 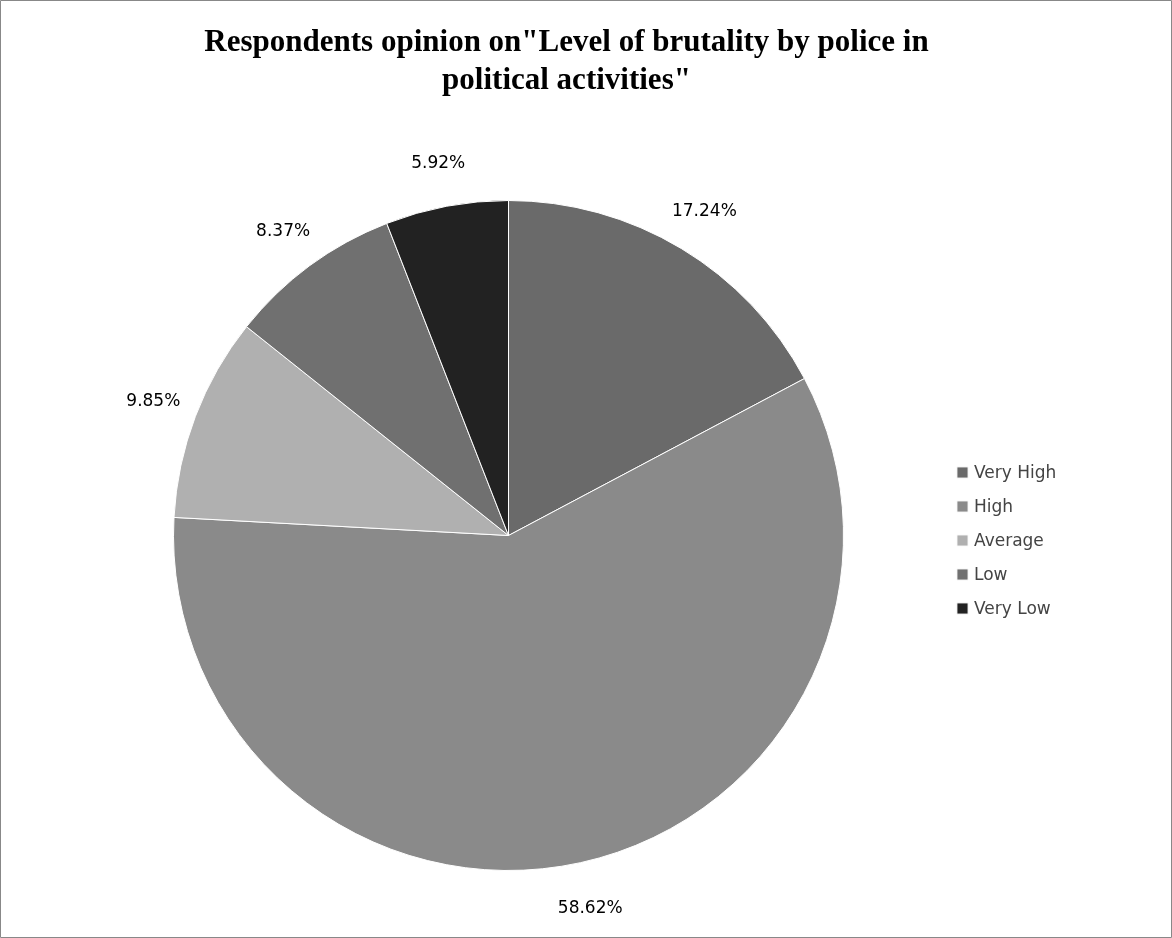 I want to click on legend-label: Very Low, so click(x=1012, y=608).